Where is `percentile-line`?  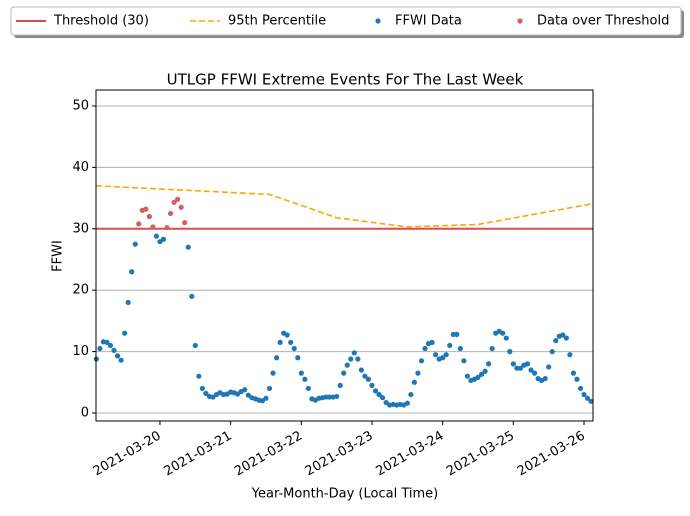
percentile-line is located at coordinates (344, 206).